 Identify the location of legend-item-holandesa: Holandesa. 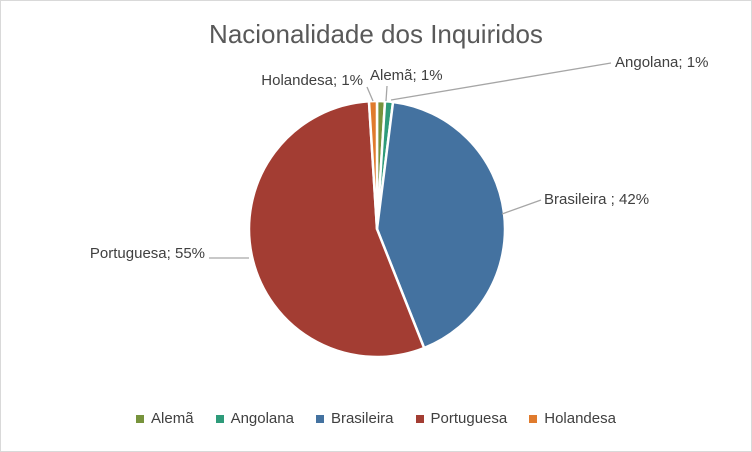
(572, 418).